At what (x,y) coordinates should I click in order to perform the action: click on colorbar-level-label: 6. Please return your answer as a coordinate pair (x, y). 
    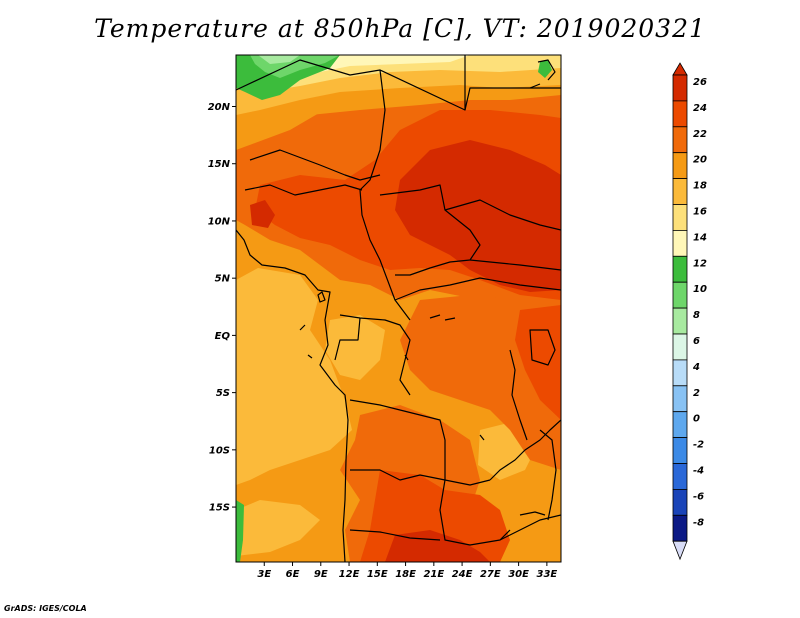
    Looking at the image, I should click on (696, 341).